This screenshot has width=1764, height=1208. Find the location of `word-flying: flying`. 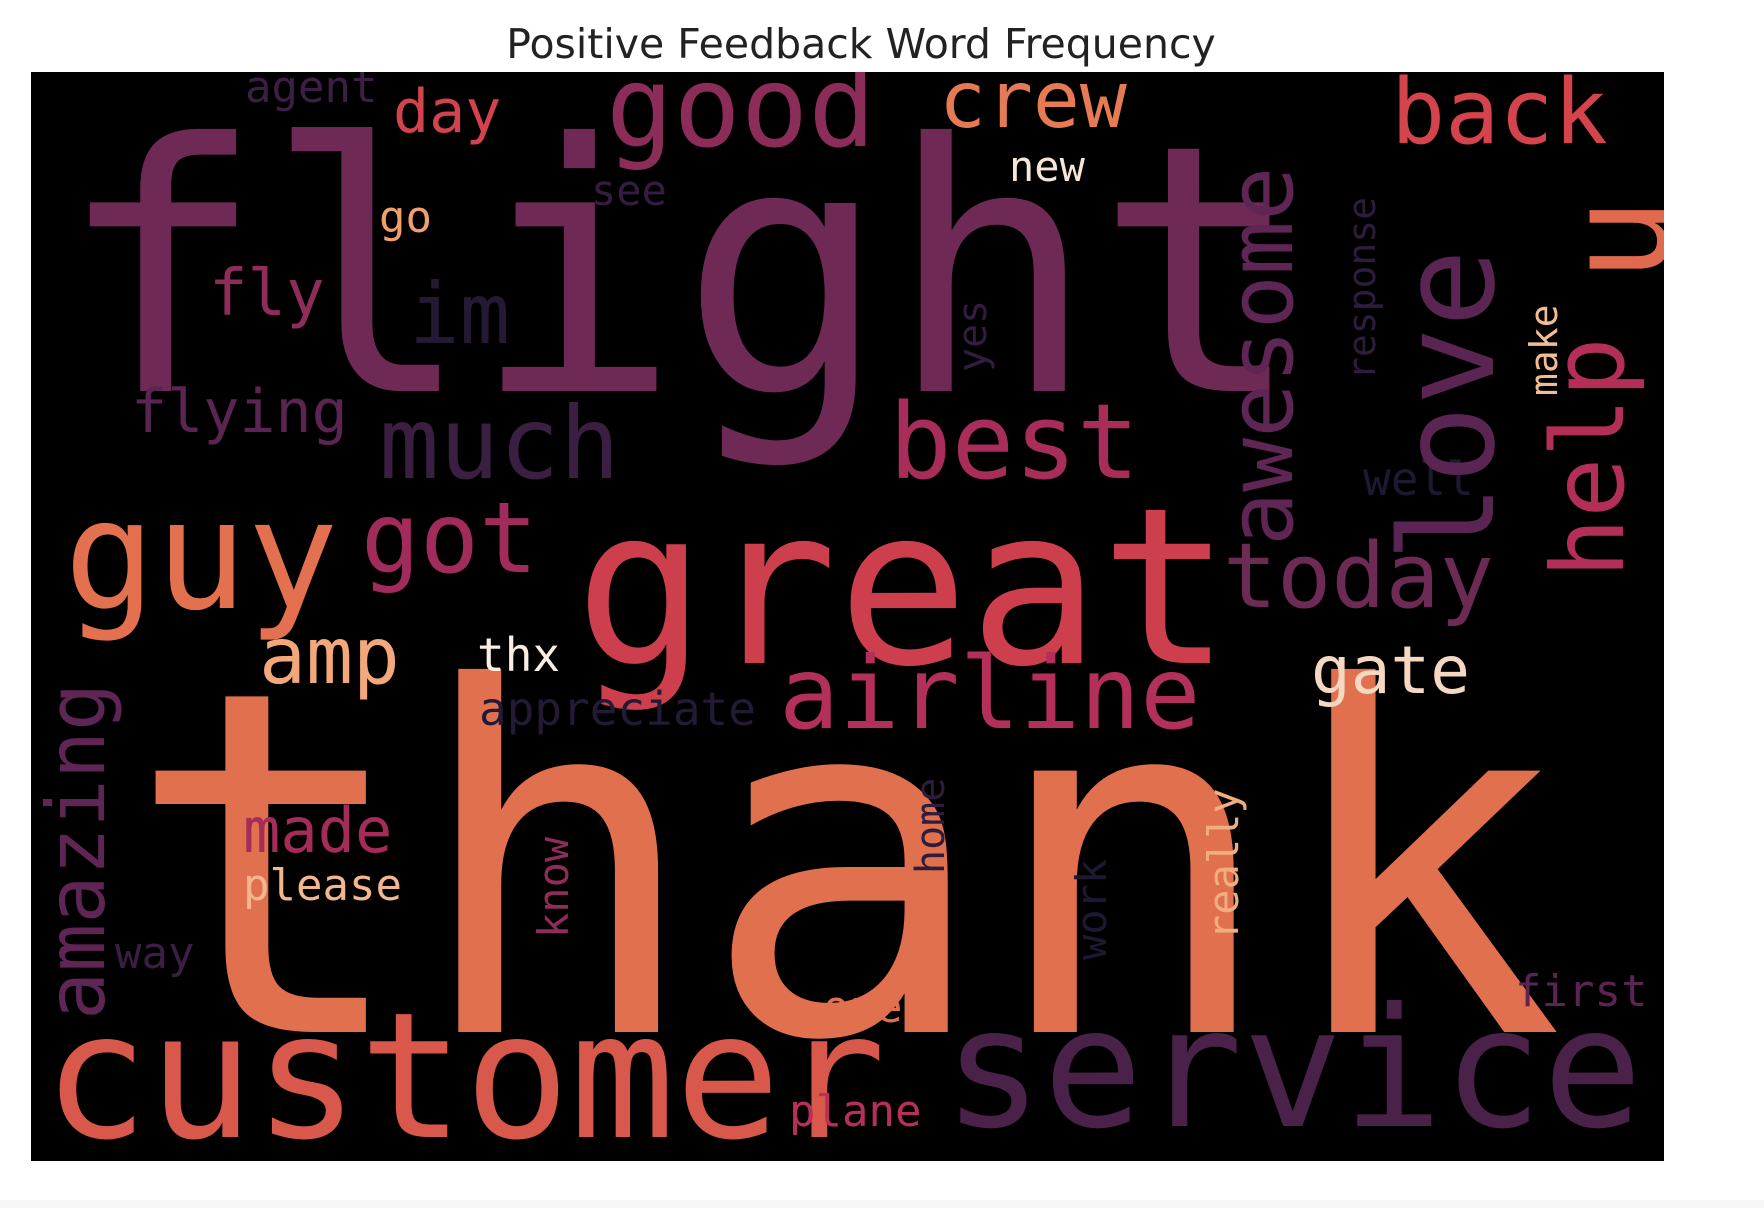

word-flying: flying is located at coordinates (239, 412).